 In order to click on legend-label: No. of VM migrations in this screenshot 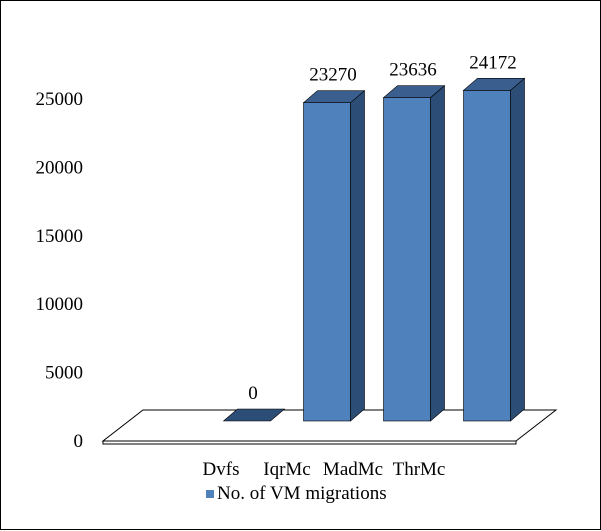, I will do `click(302, 493)`.